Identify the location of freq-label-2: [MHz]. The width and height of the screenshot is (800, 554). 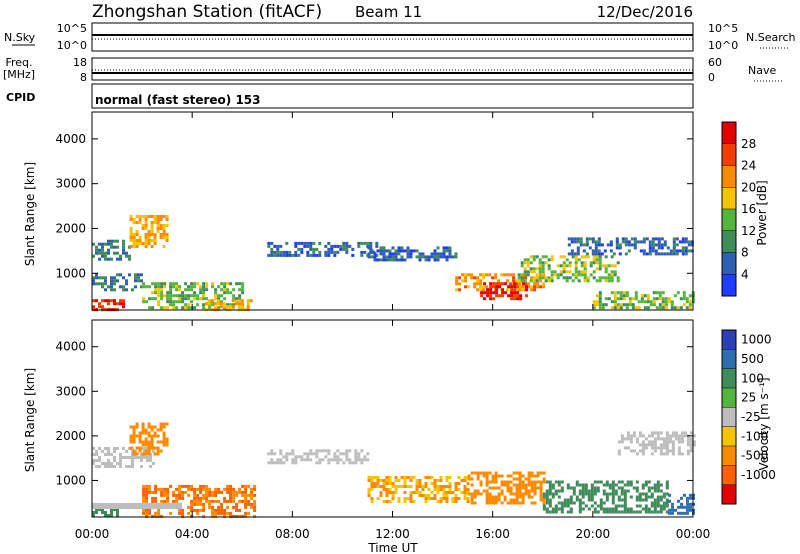
(19, 74).